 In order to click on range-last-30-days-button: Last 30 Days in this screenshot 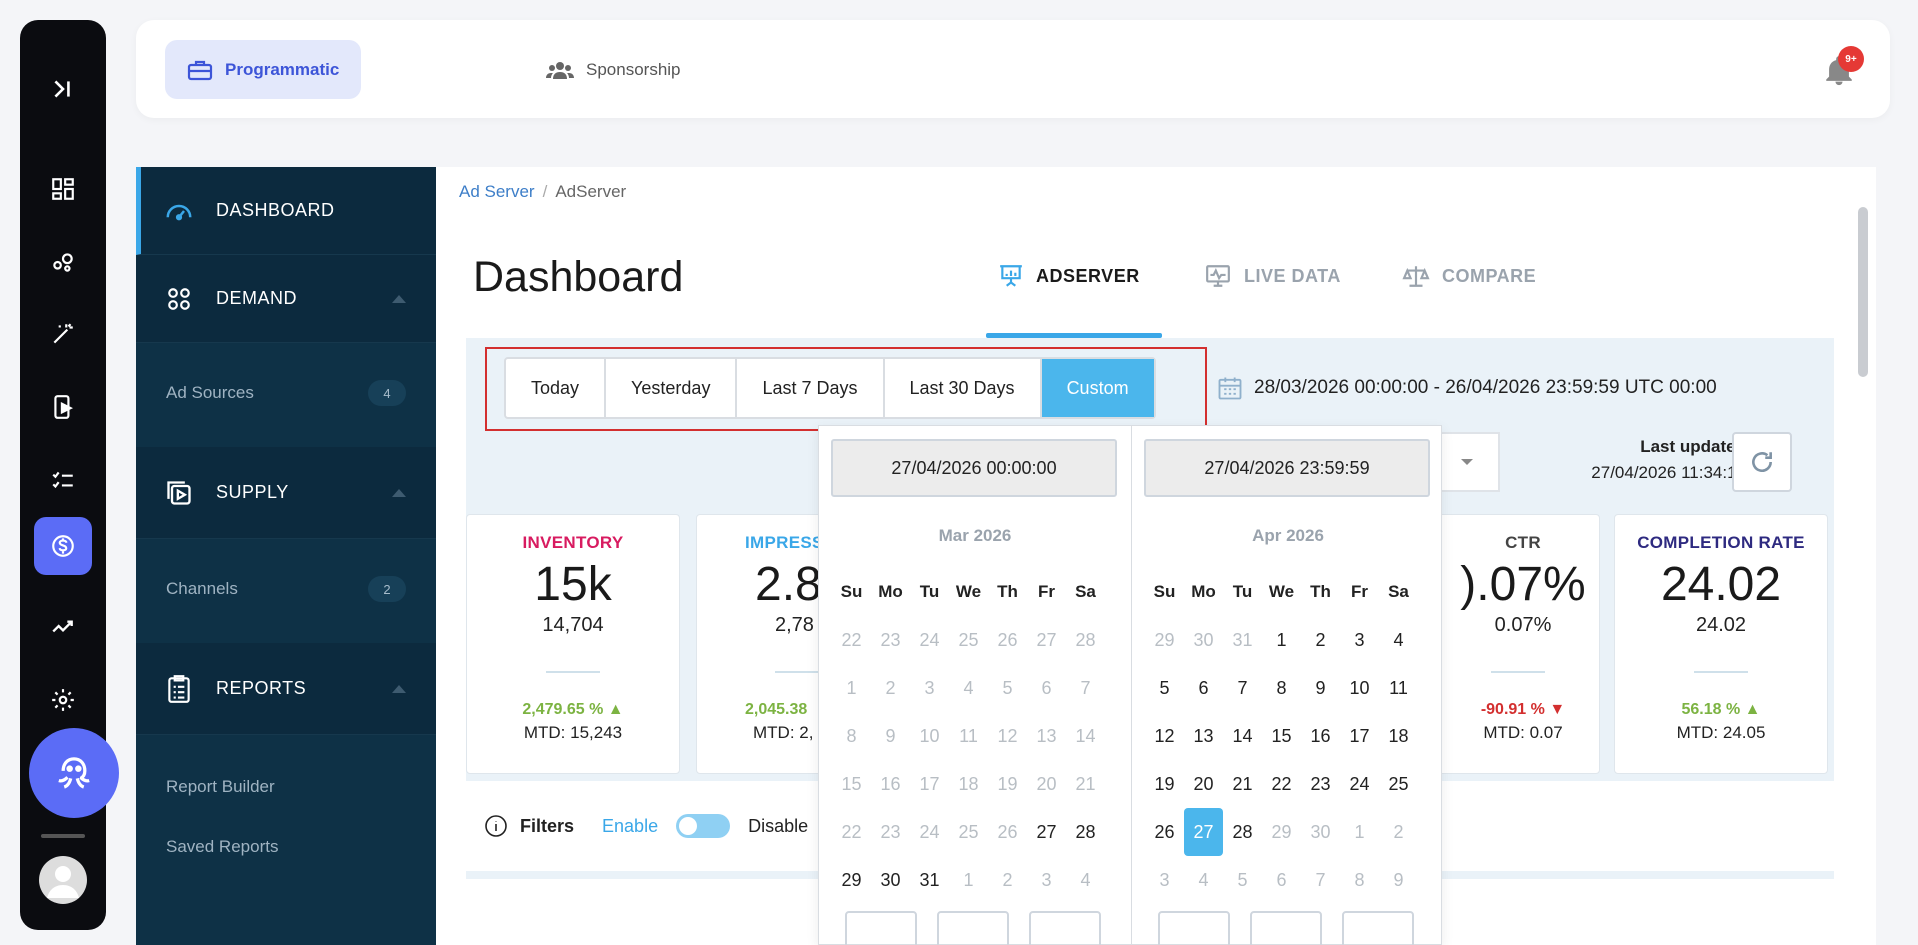, I will do `click(963, 388)`.